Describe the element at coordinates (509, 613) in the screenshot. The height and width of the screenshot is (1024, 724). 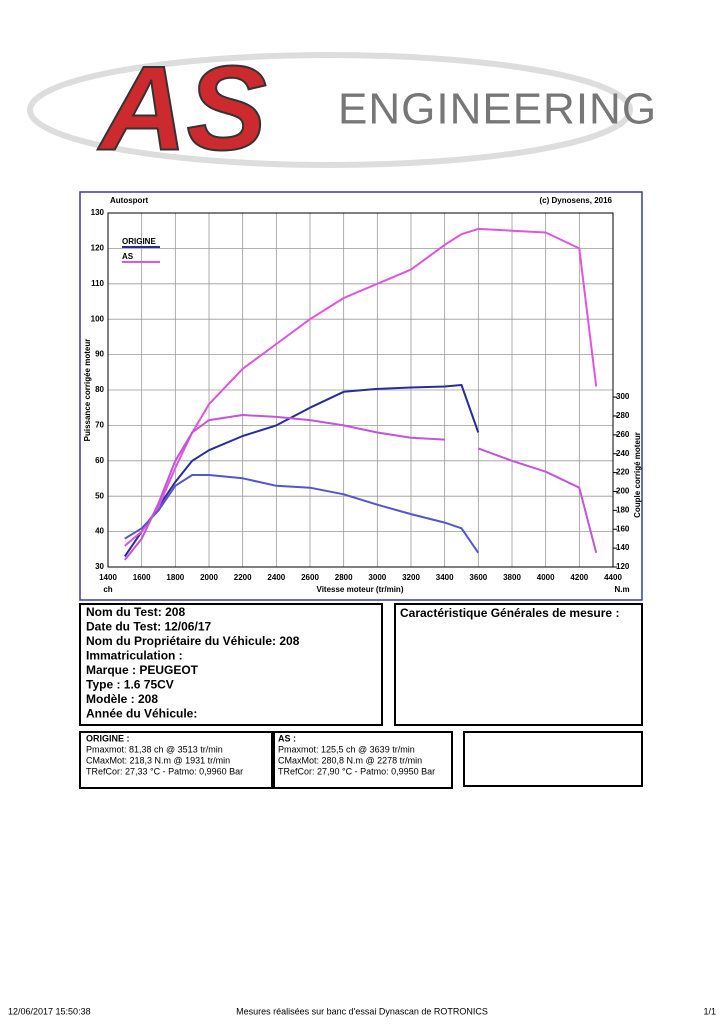
I see `general-title: Caractéristique Générales de mesure :` at that location.